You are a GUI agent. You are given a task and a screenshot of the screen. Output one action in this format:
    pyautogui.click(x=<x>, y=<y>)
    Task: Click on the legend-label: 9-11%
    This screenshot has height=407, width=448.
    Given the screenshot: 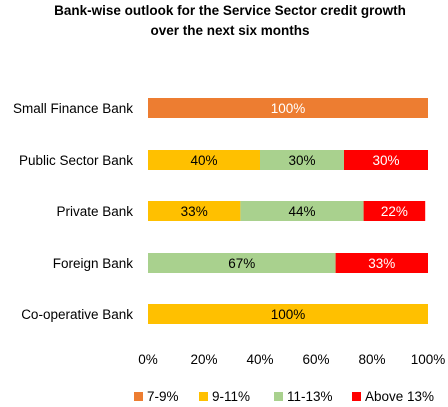 What is the action you would take?
    pyautogui.click(x=231, y=396)
    